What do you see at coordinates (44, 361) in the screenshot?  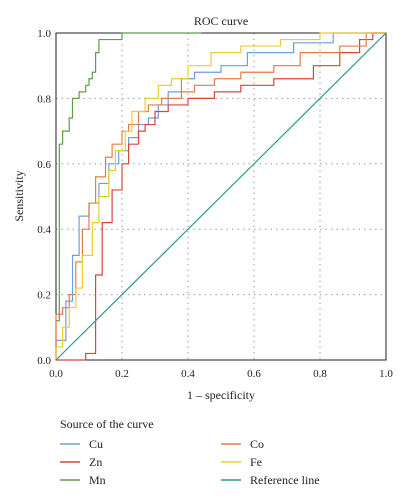 I see `y-tick-label: 0.0` at bounding box center [44, 361].